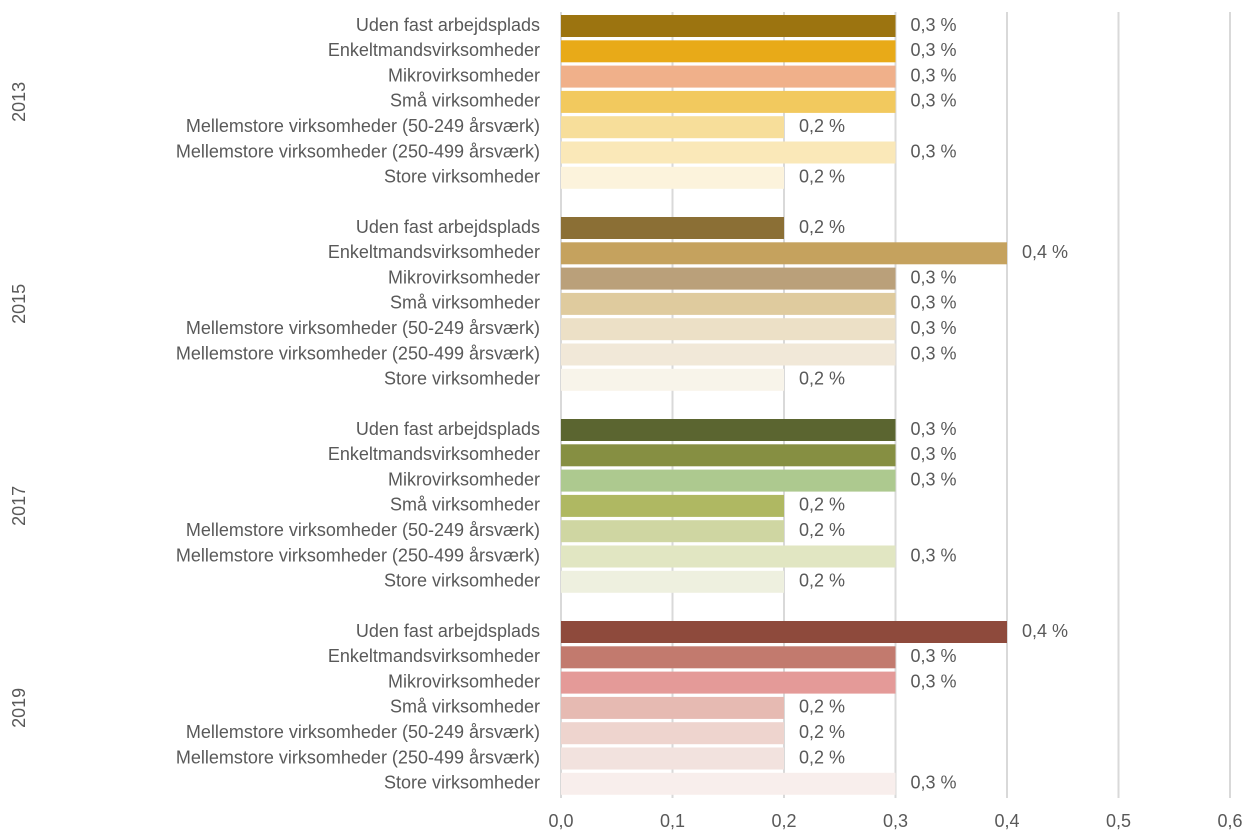  Describe the element at coordinates (1118, 821) in the screenshot. I see `x-tick-label: 0,5` at that location.